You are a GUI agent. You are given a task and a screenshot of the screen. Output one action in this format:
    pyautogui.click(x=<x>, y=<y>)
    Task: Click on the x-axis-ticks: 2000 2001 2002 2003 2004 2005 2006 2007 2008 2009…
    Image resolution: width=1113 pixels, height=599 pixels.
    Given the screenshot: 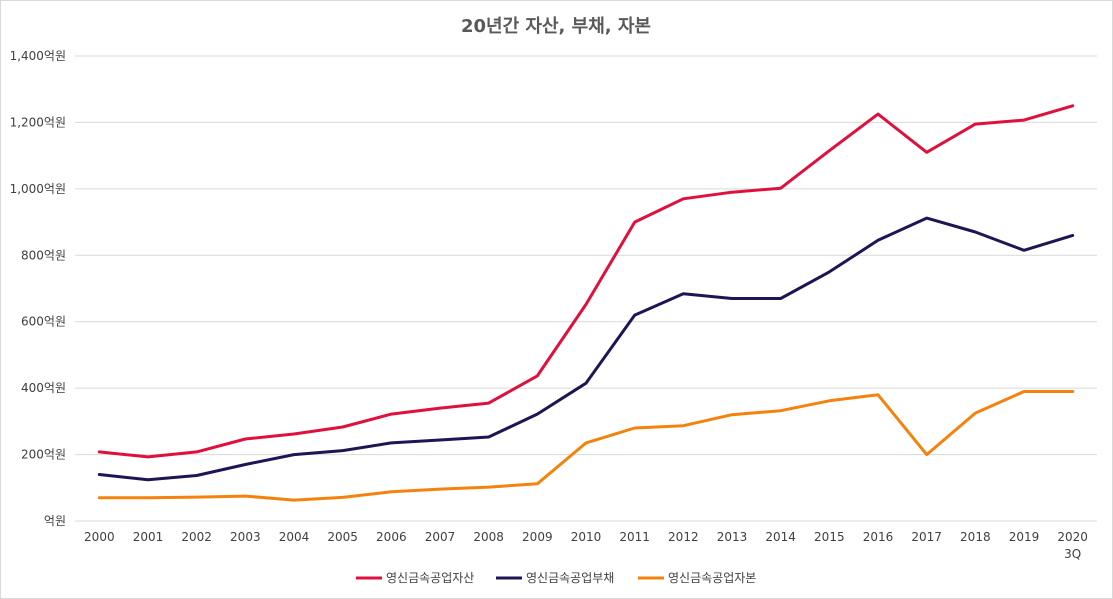 What is the action you would take?
    pyautogui.click(x=586, y=545)
    